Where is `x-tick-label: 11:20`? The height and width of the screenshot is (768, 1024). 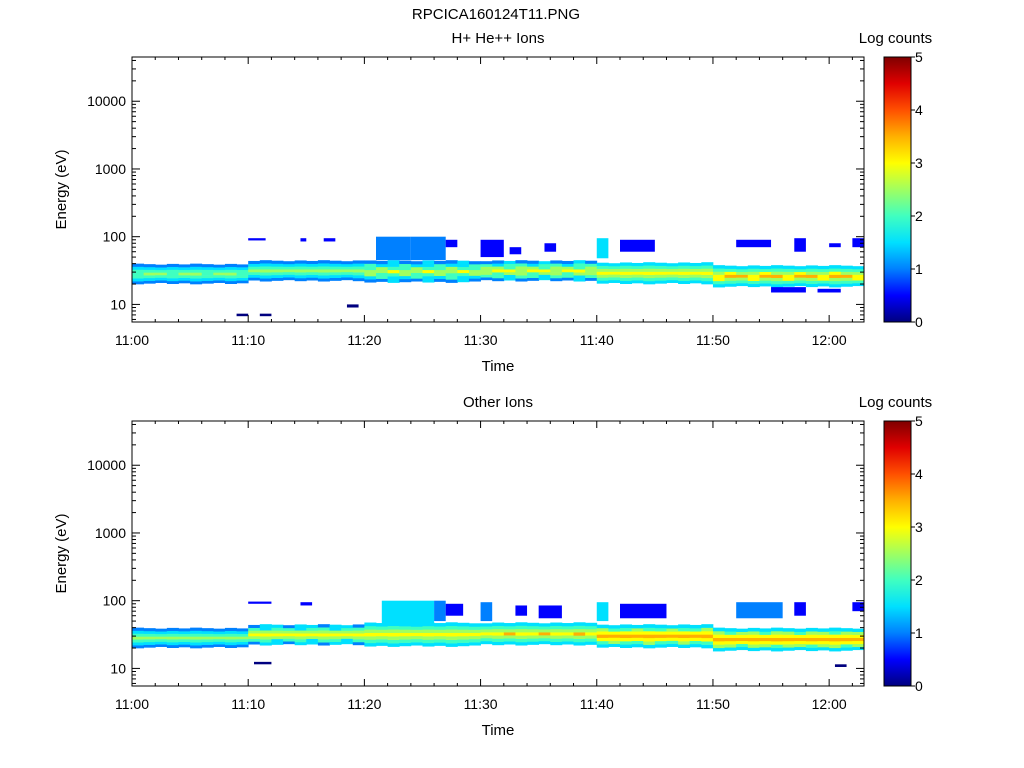 x-tick-label: 11:20 is located at coordinates (364, 340).